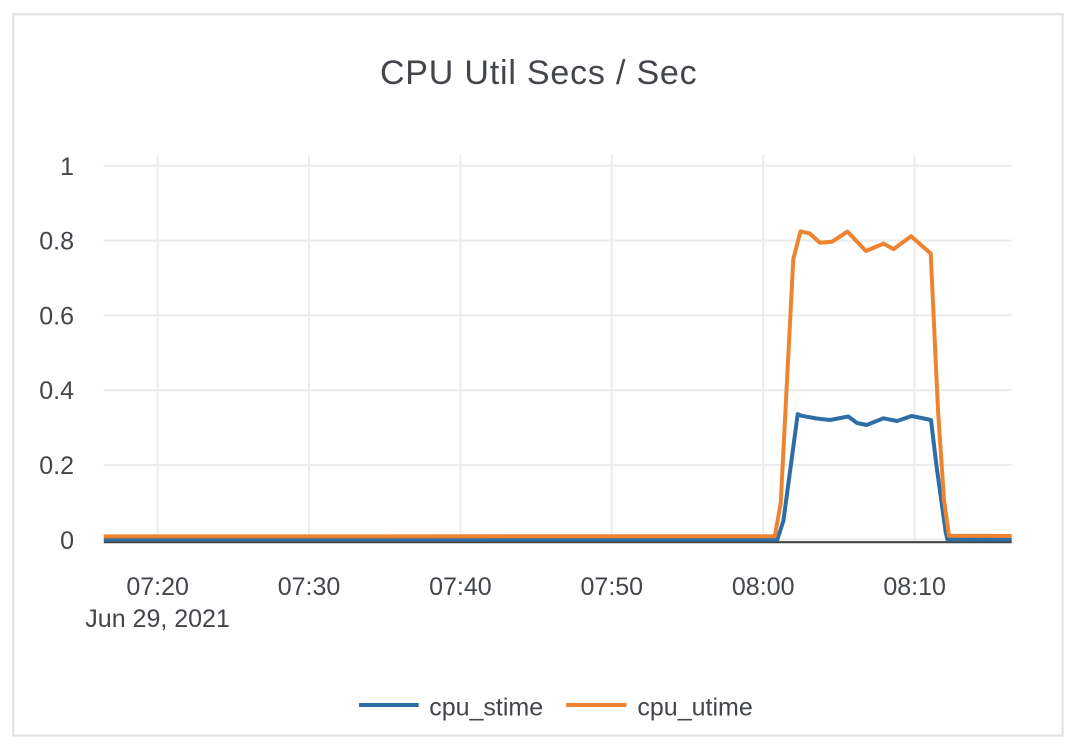  I want to click on svg-text: Jun 29, 2021, so click(157, 619).